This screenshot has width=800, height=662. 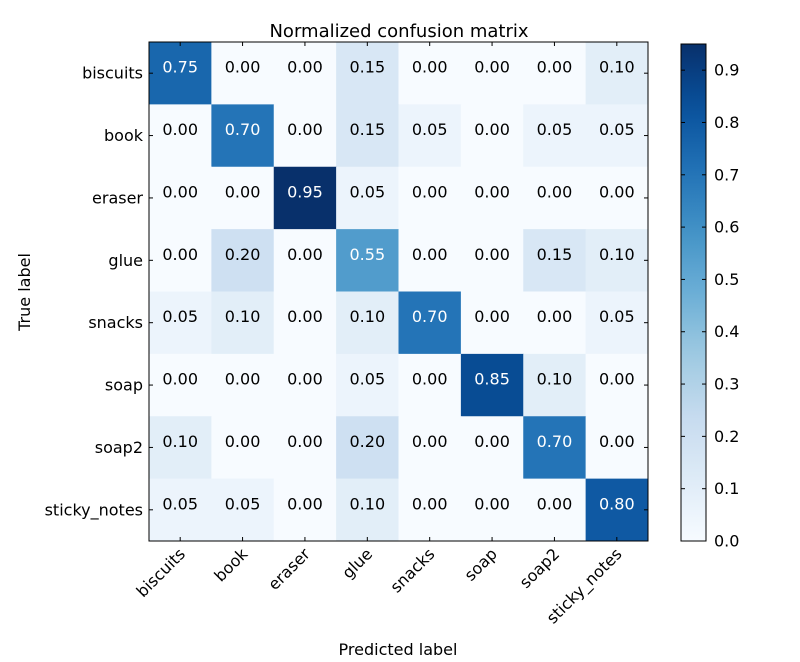 What do you see at coordinates (710, 306) in the screenshot?
I see `colorbar-ticks: 0.0 0.1 0.2 0.3 0.4 0.5 0.6 0.7 0.8 0.9` at bounding box center [710, 306].